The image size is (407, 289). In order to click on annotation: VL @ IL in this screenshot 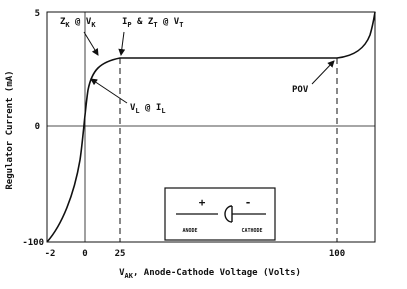, I will do `click(148, 109)`.